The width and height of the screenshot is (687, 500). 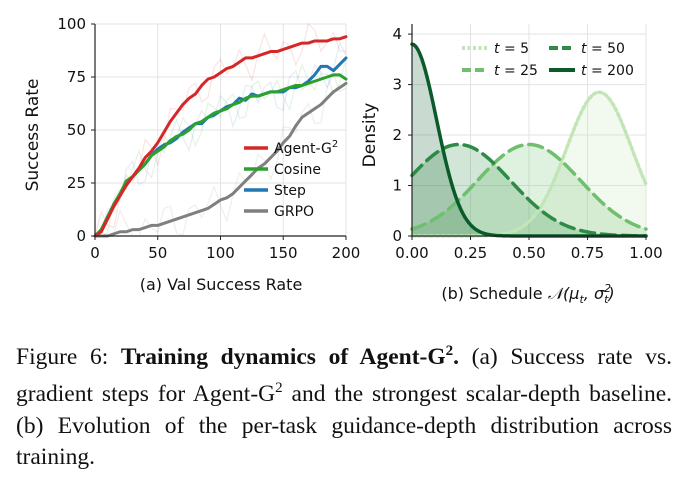 I want to click on y-tick-label: 75, so click(x=76, y=77).